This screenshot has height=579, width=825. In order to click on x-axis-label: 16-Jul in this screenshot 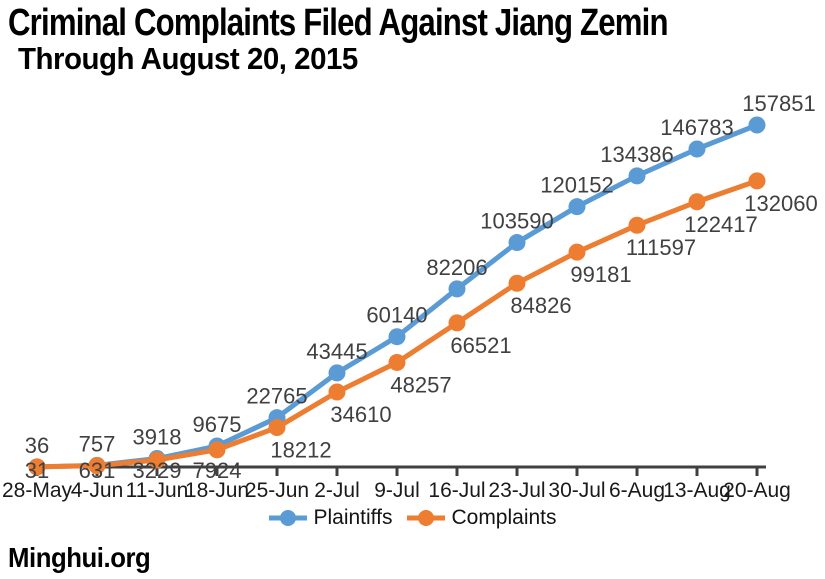, I will do `click(456, 490)`.